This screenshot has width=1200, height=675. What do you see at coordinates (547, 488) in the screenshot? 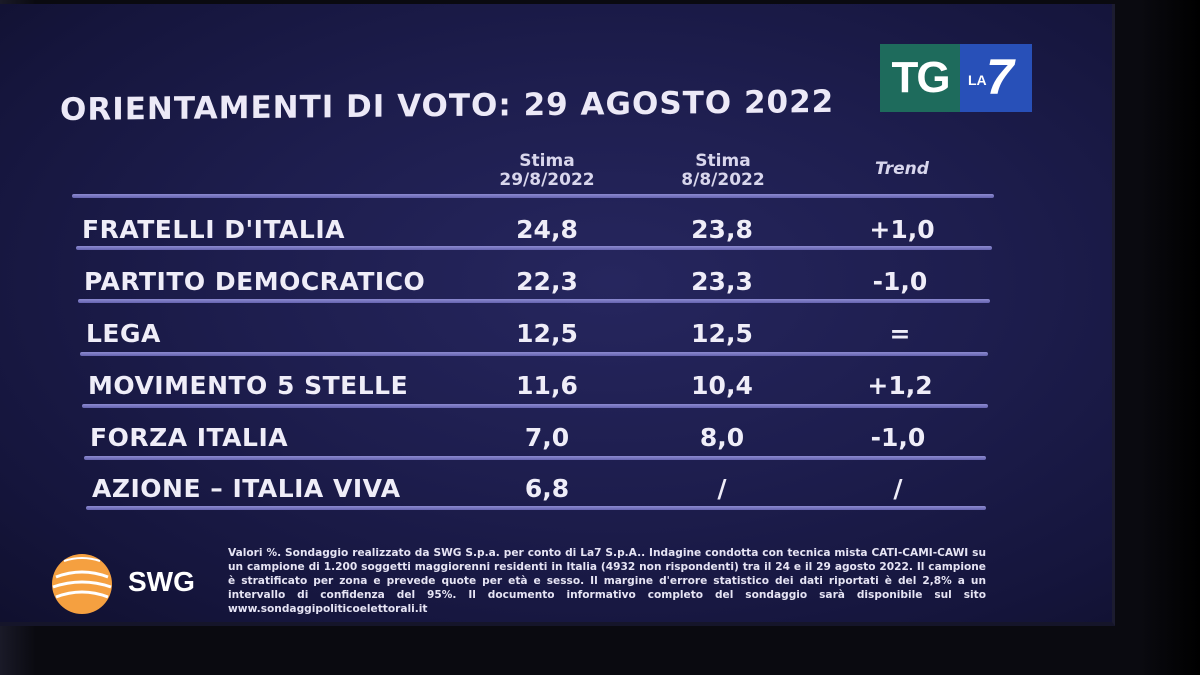
I see `value-current: 6,8` at bounding box center [547, 488].